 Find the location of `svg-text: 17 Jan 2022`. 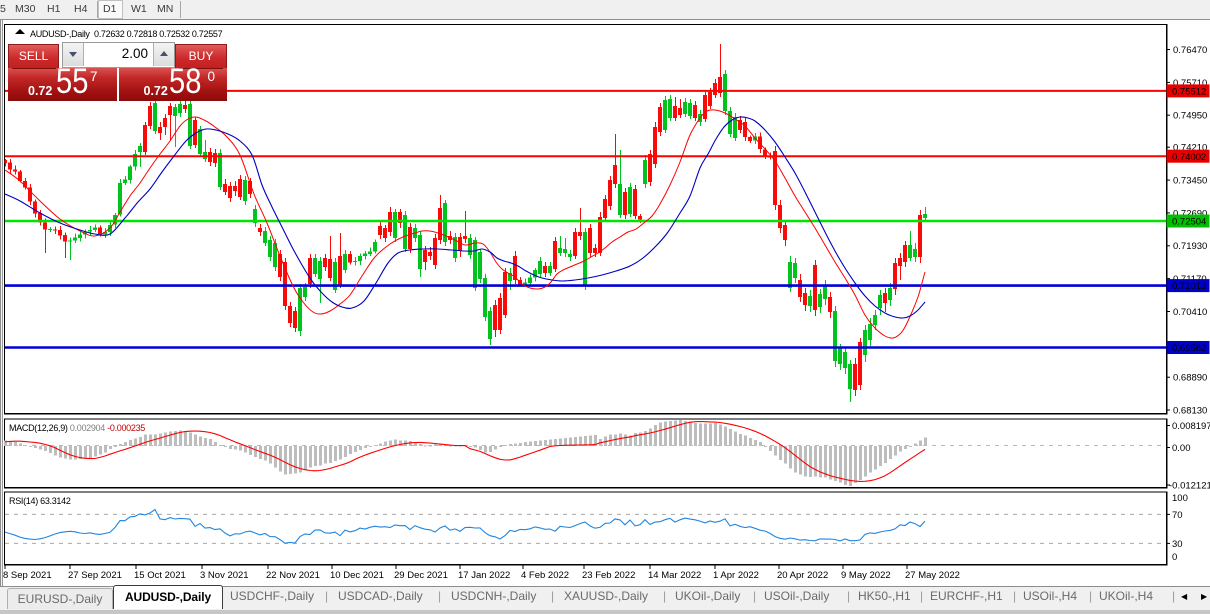

svg-text: 17 Jan 2022 is located at coordinates (484, 575).